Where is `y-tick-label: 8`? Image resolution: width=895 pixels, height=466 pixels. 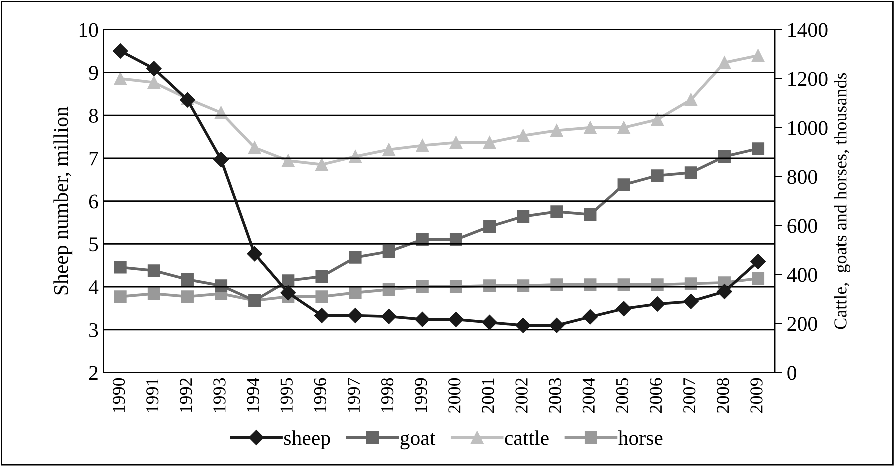
y-tick-label: 8 is located at coordinates (93, 115).